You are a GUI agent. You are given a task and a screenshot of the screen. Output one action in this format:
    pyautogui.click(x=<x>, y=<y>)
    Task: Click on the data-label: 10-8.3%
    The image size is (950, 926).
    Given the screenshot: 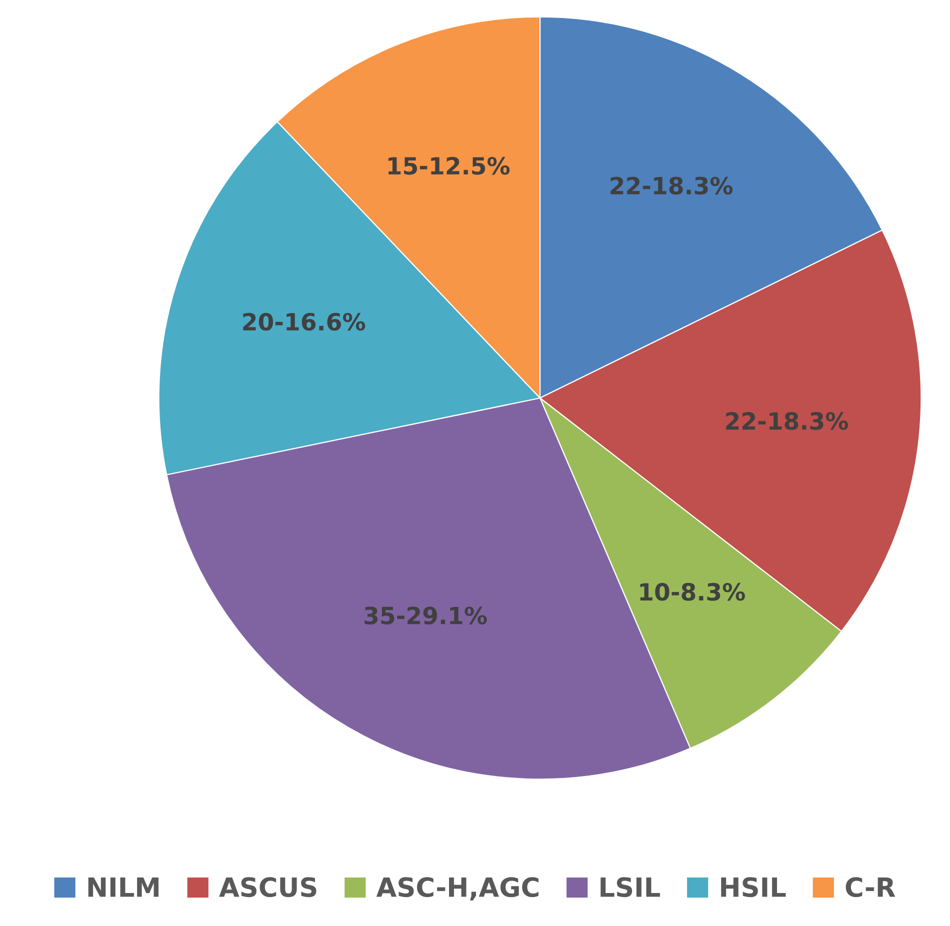 What is the action you would take?
    pyautogui.click(x=692, y=591)
    